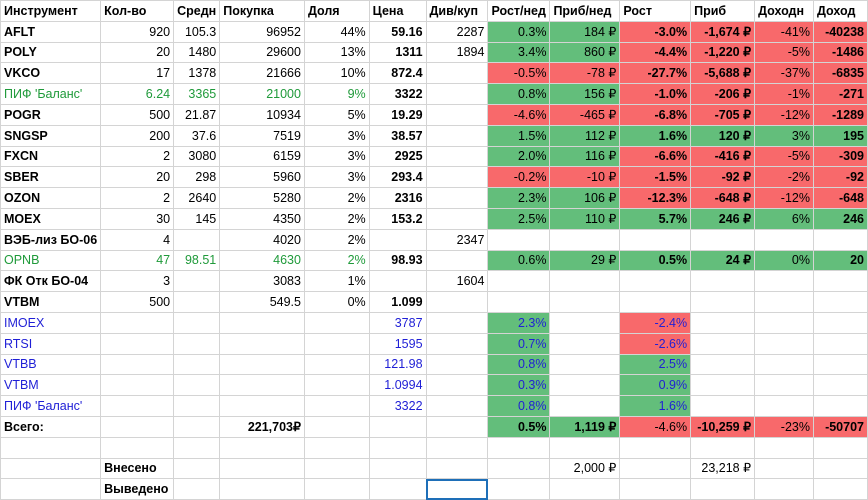 This screenshot has height=500, width=868. What do you see at coordinates (784, 177) in the screenshot?
I see `yld-cell: -2%` at bounding box center [784, 177].